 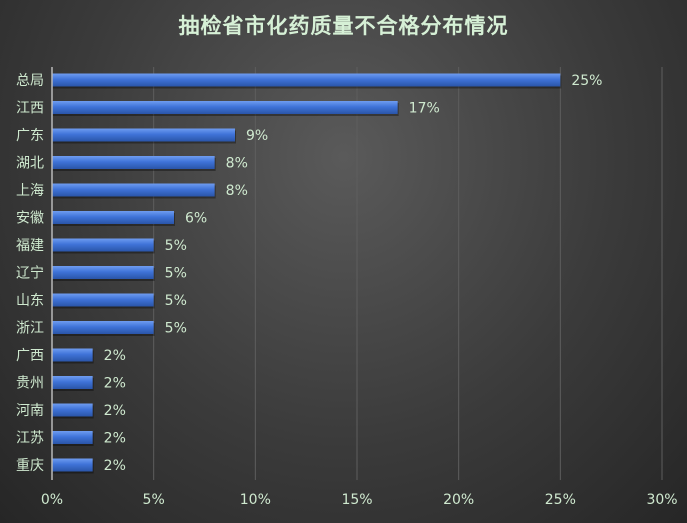 What do you see at coordinates (30, 439) in the screenshot?
I see `category-label: 江苏` at bounding box center [30, 439].